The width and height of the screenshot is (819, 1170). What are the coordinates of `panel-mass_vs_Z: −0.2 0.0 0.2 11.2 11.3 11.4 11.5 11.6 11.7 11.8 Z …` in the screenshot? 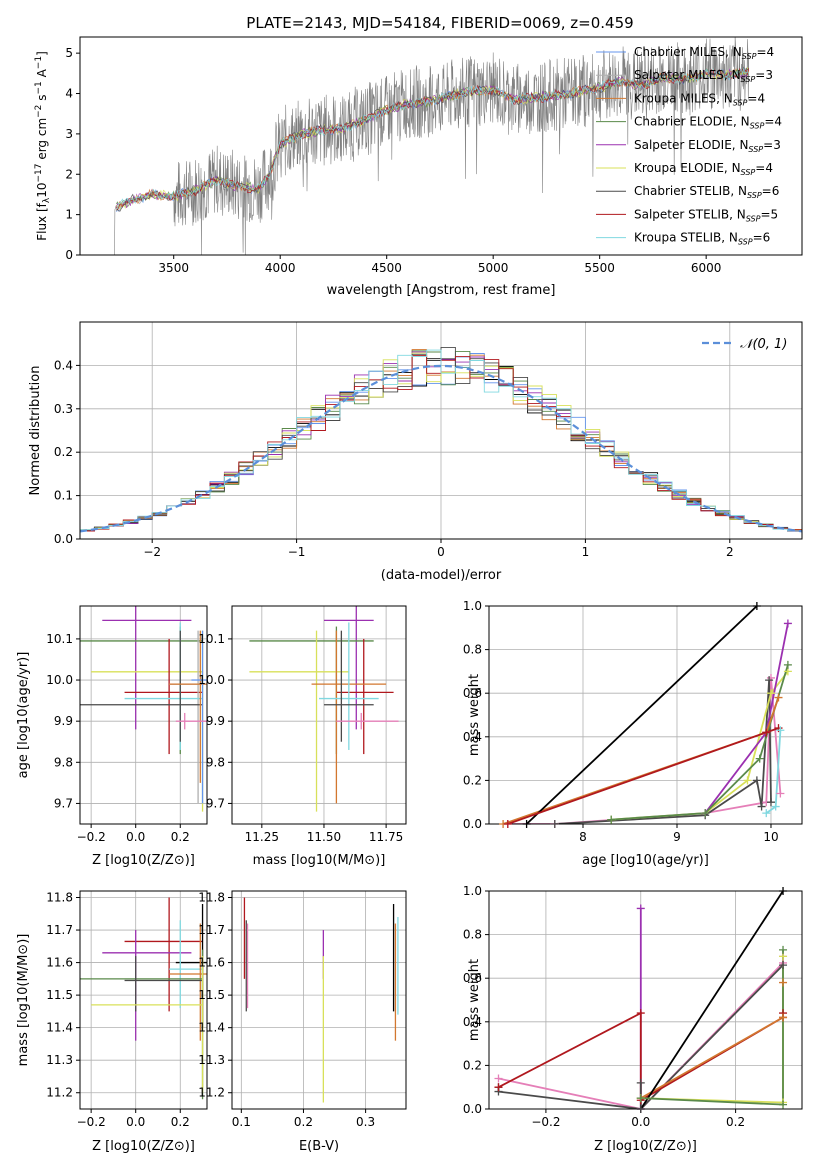 It's located at (112, 1022).